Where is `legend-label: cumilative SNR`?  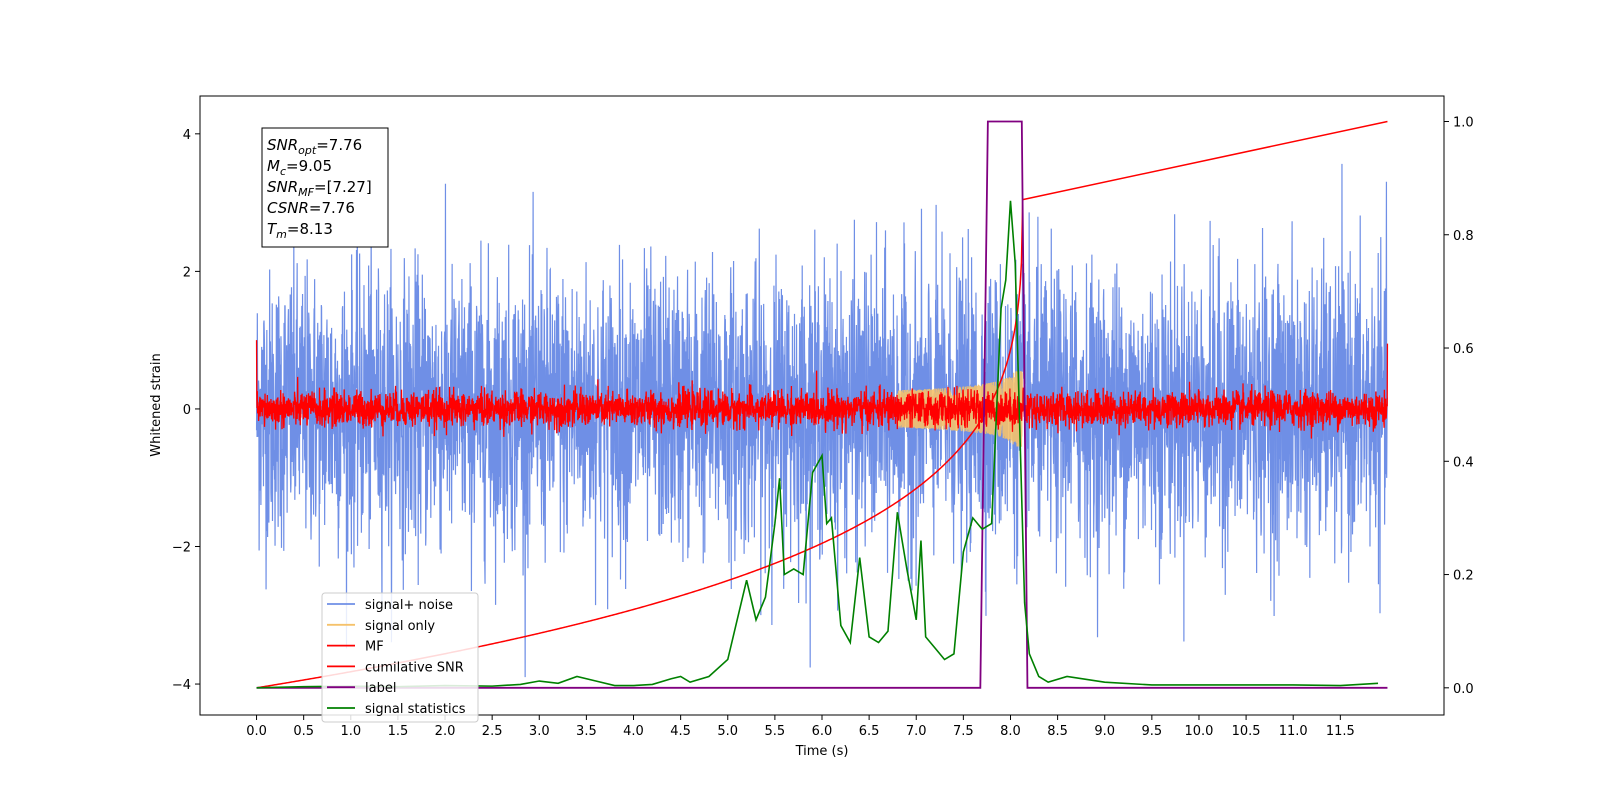 legend-label: cumilative SNR is located at coordinates (414, 667).